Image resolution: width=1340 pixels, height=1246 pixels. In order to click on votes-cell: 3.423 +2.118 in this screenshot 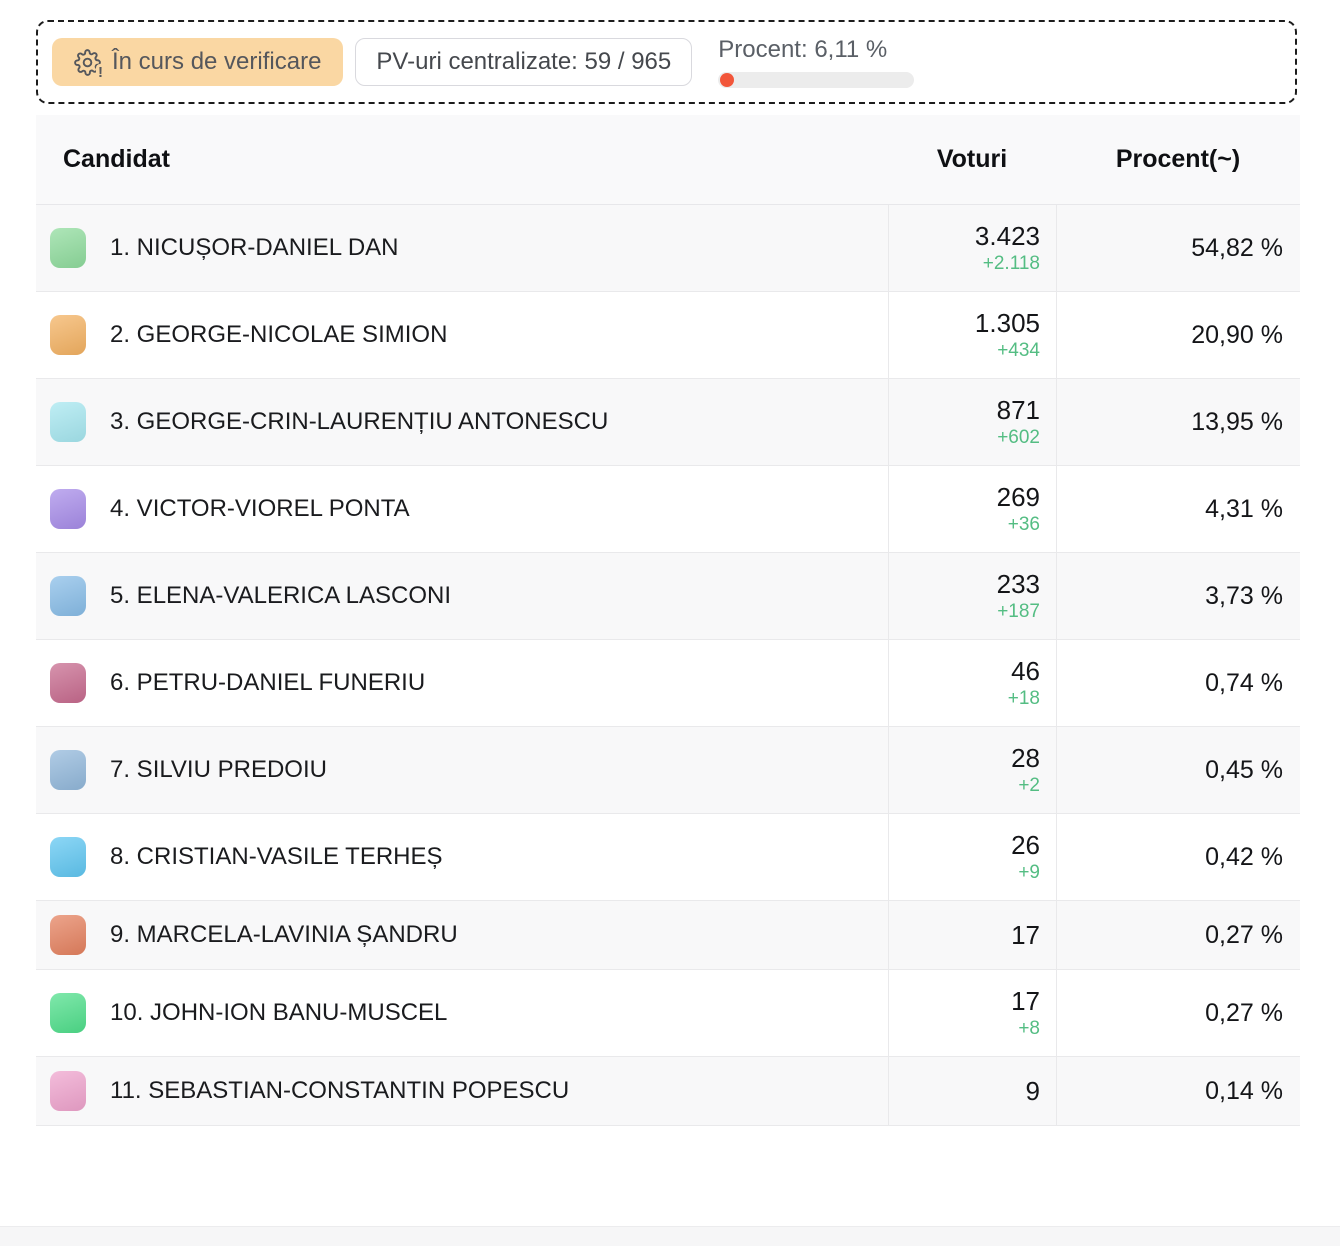, I will do `click(972, 248)`.